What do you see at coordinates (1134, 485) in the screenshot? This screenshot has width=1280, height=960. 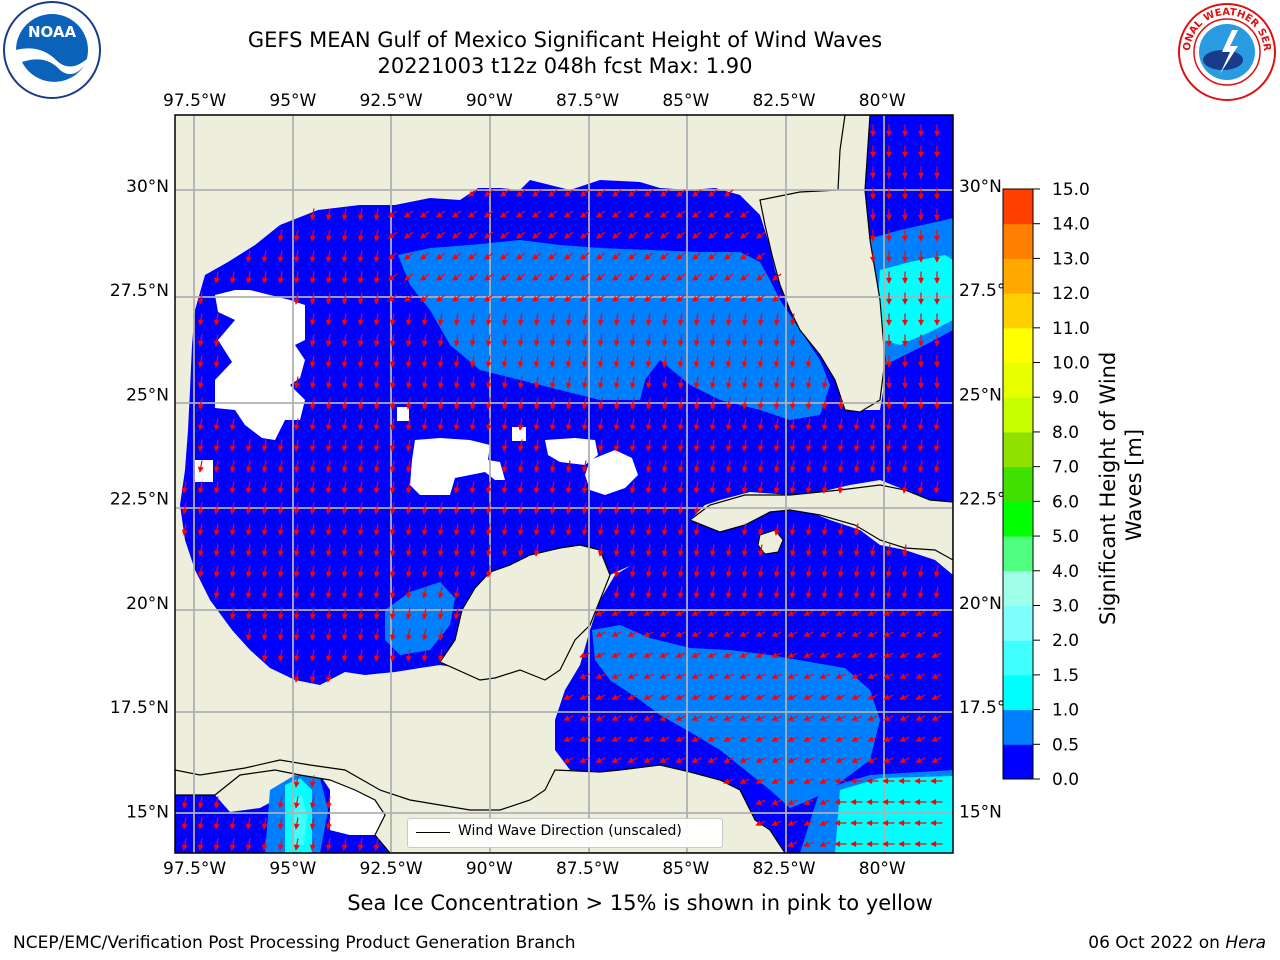 I see `colorbar-label-line2: Waves [m]` at bounding box center [1134, 485].